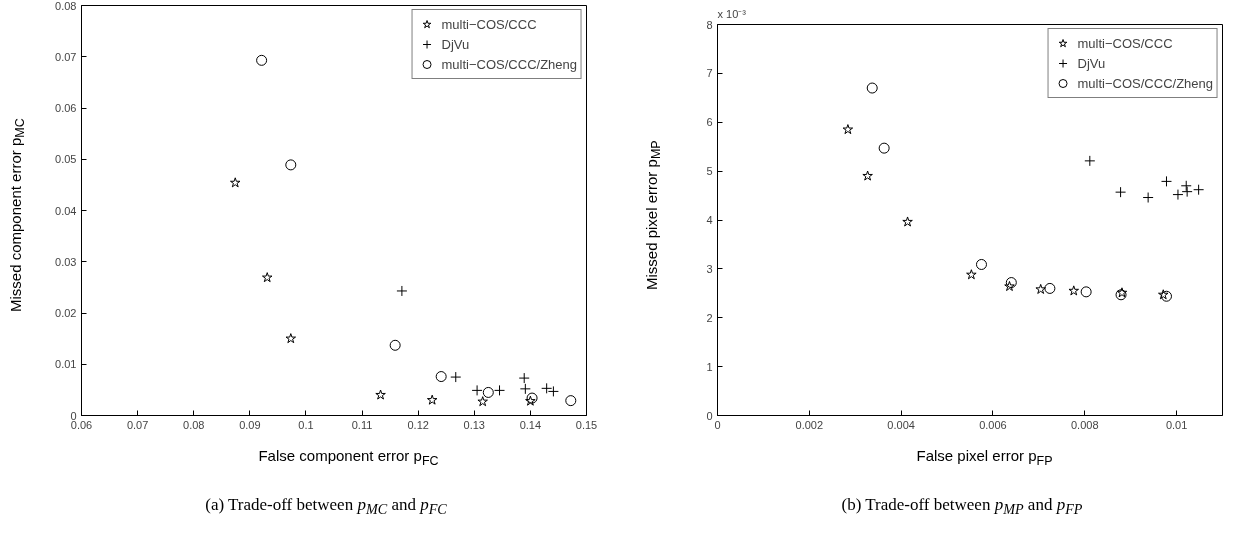 This screenshot has width=1243, height=537. I want to click on x-tick-label: 0.006, so click(993, 424).